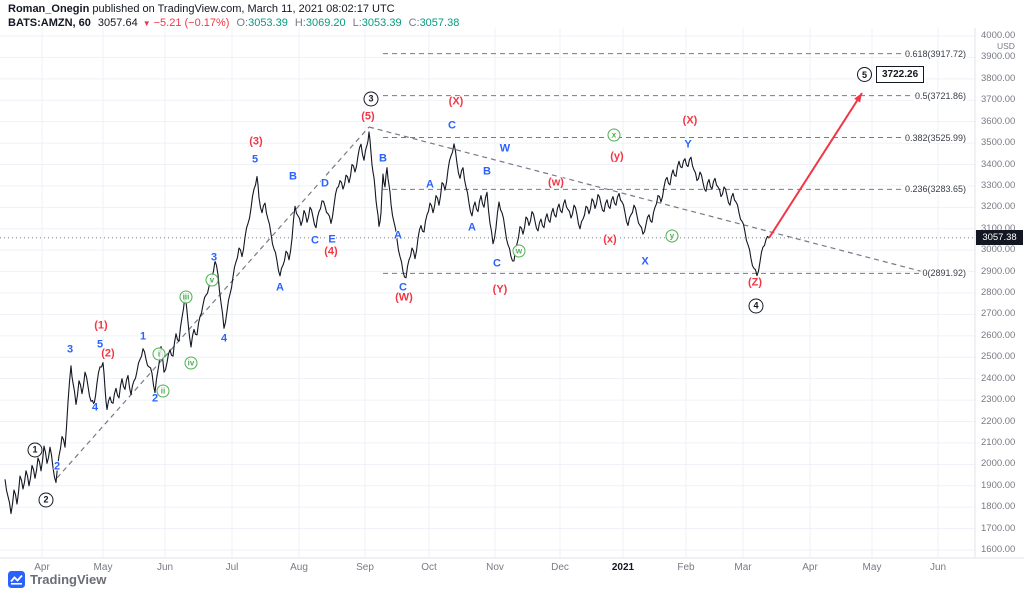 The width and height of the screenshot is (1024, 600). What do you see at coordinates (117, 23) in the screenshot?
I see `last-trade-price: 3057.64` at bounding box center [117, 23].